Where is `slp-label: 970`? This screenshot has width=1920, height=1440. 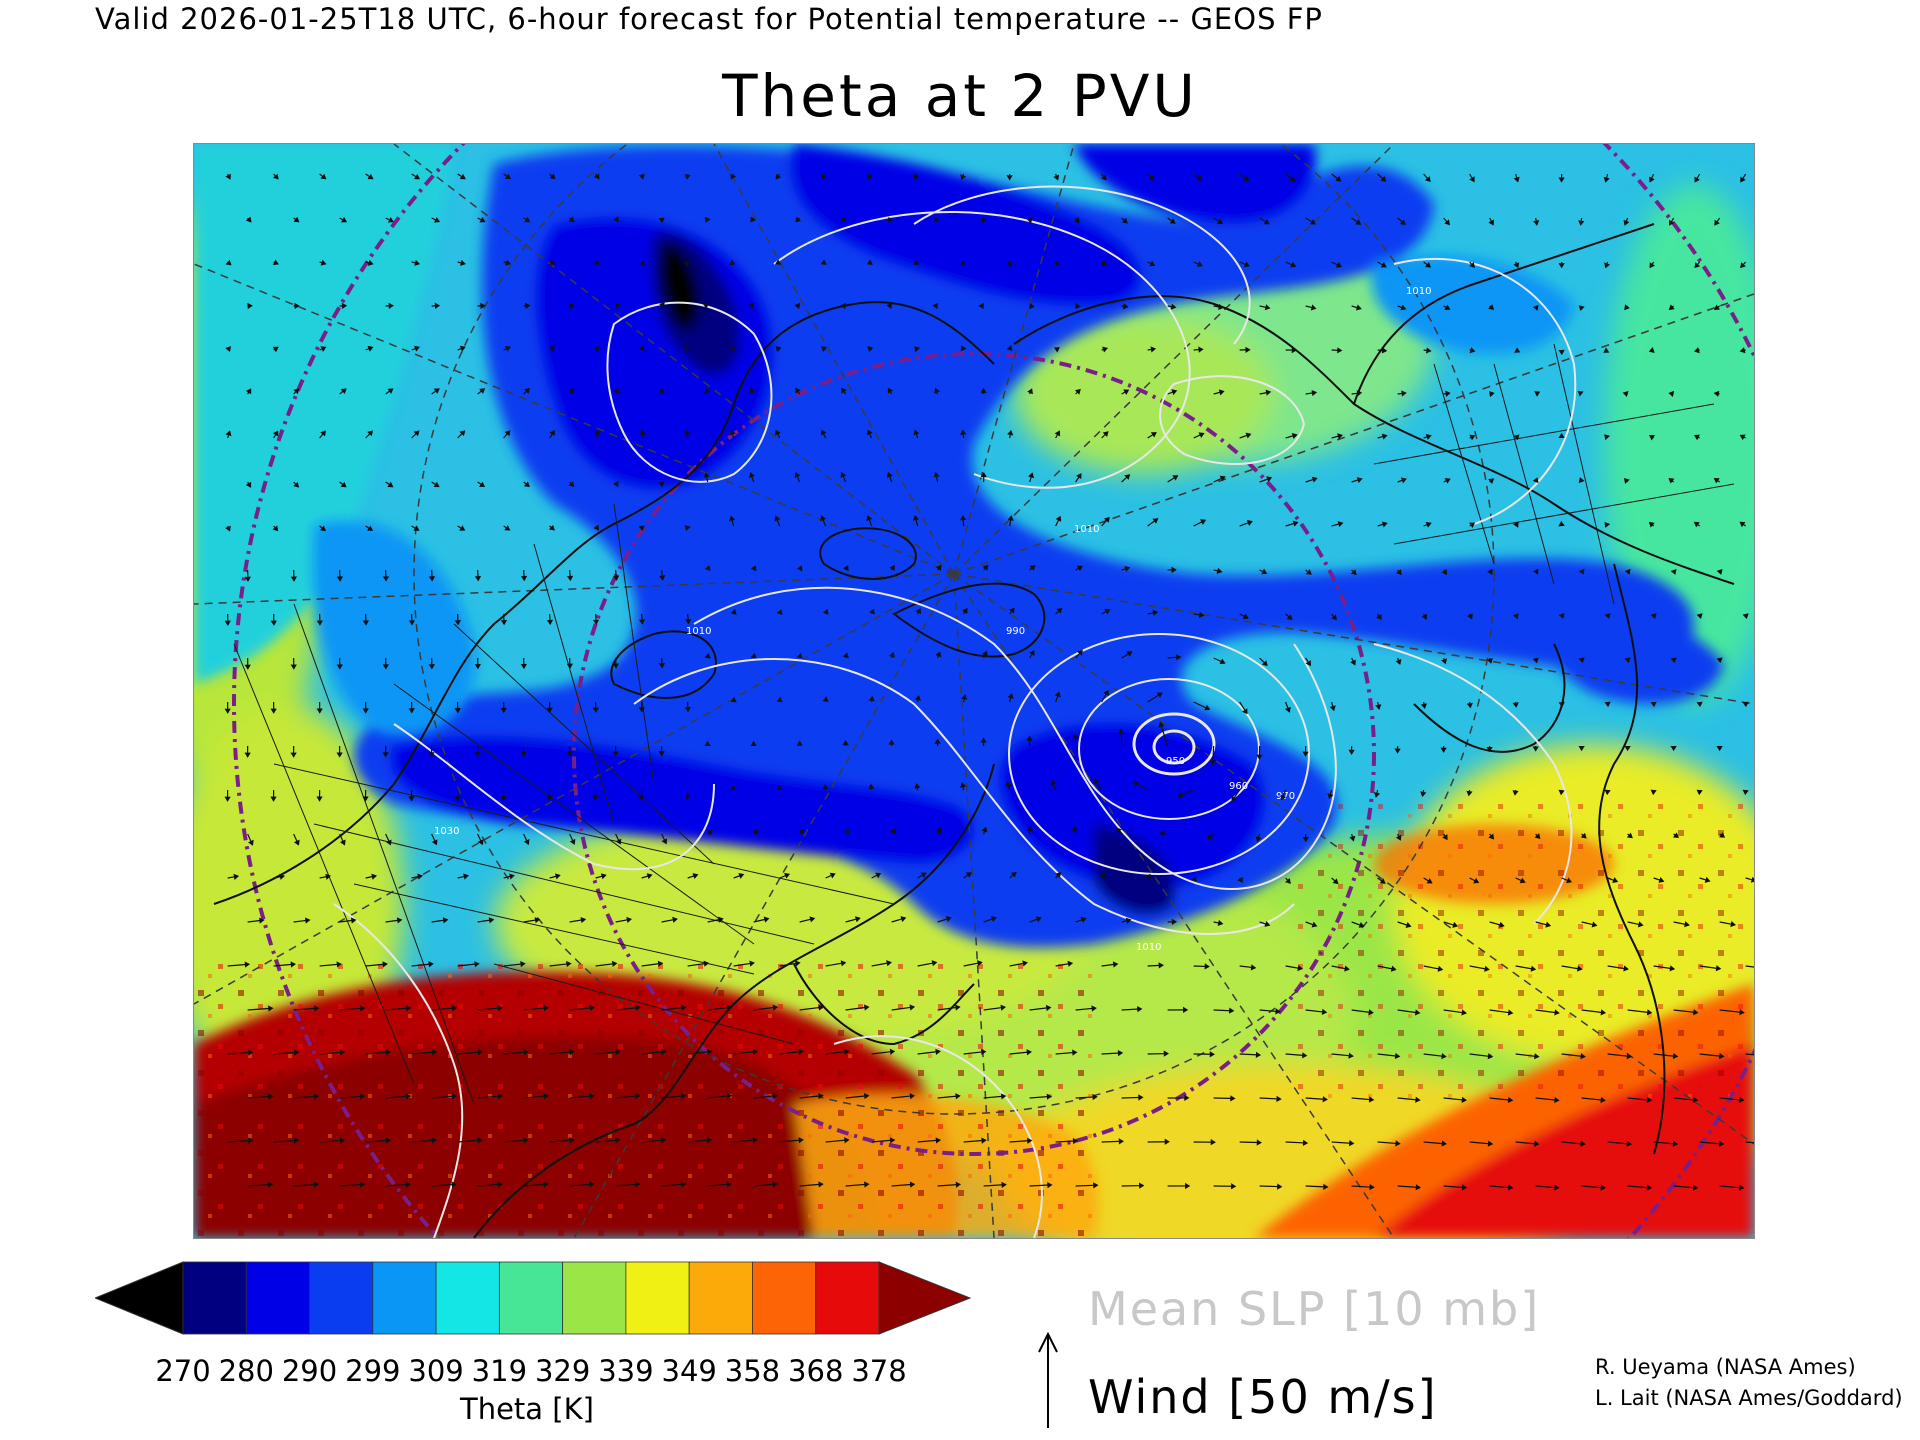
slp-label: 970 is located at coordinates (1285, 796).